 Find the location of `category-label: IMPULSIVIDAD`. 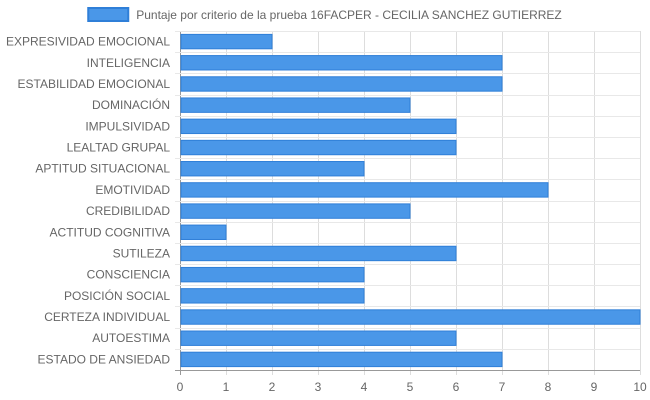

category-label: IMPULSIVIDAD is located at coordinates (127, 126).